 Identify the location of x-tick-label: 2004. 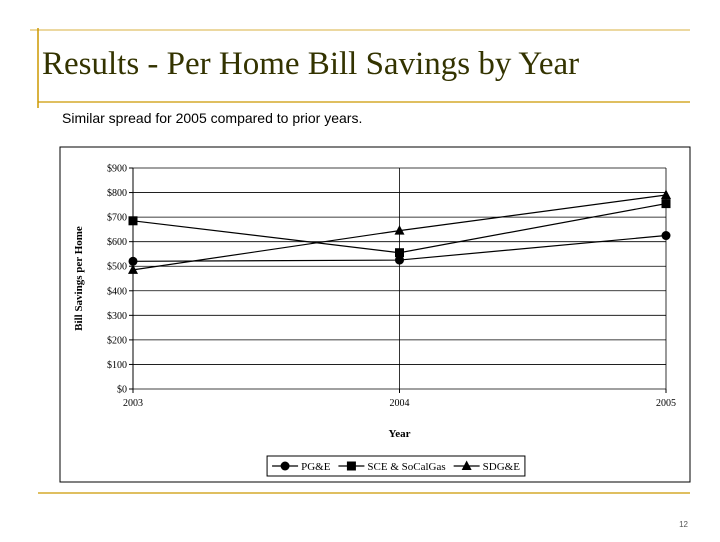
(400, 403).